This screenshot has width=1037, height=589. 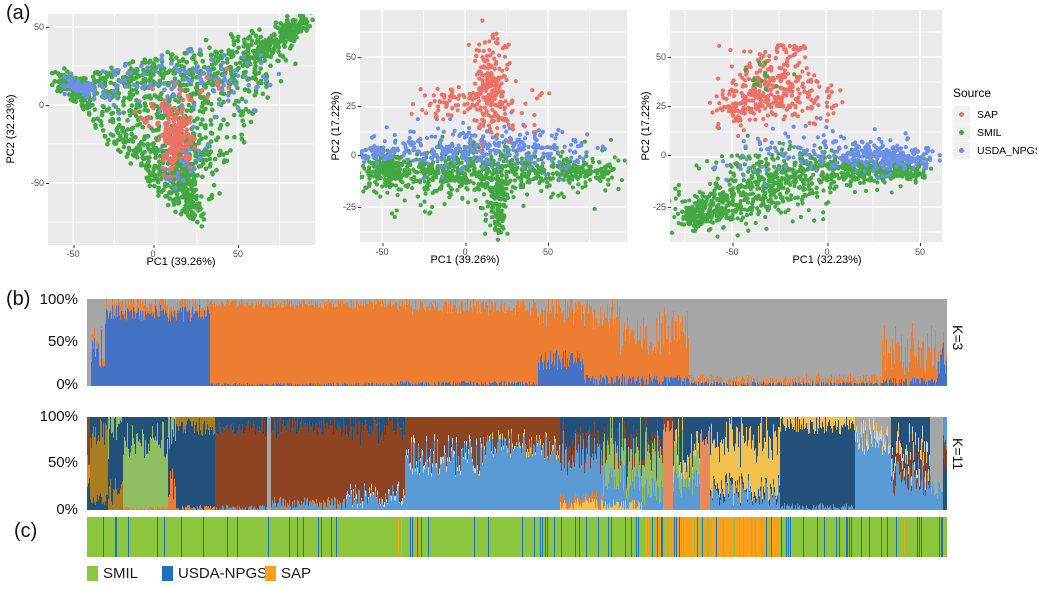 I want to click on legend-item-usda-npgs: USDA_NPGS, so click(x=995, y=150).